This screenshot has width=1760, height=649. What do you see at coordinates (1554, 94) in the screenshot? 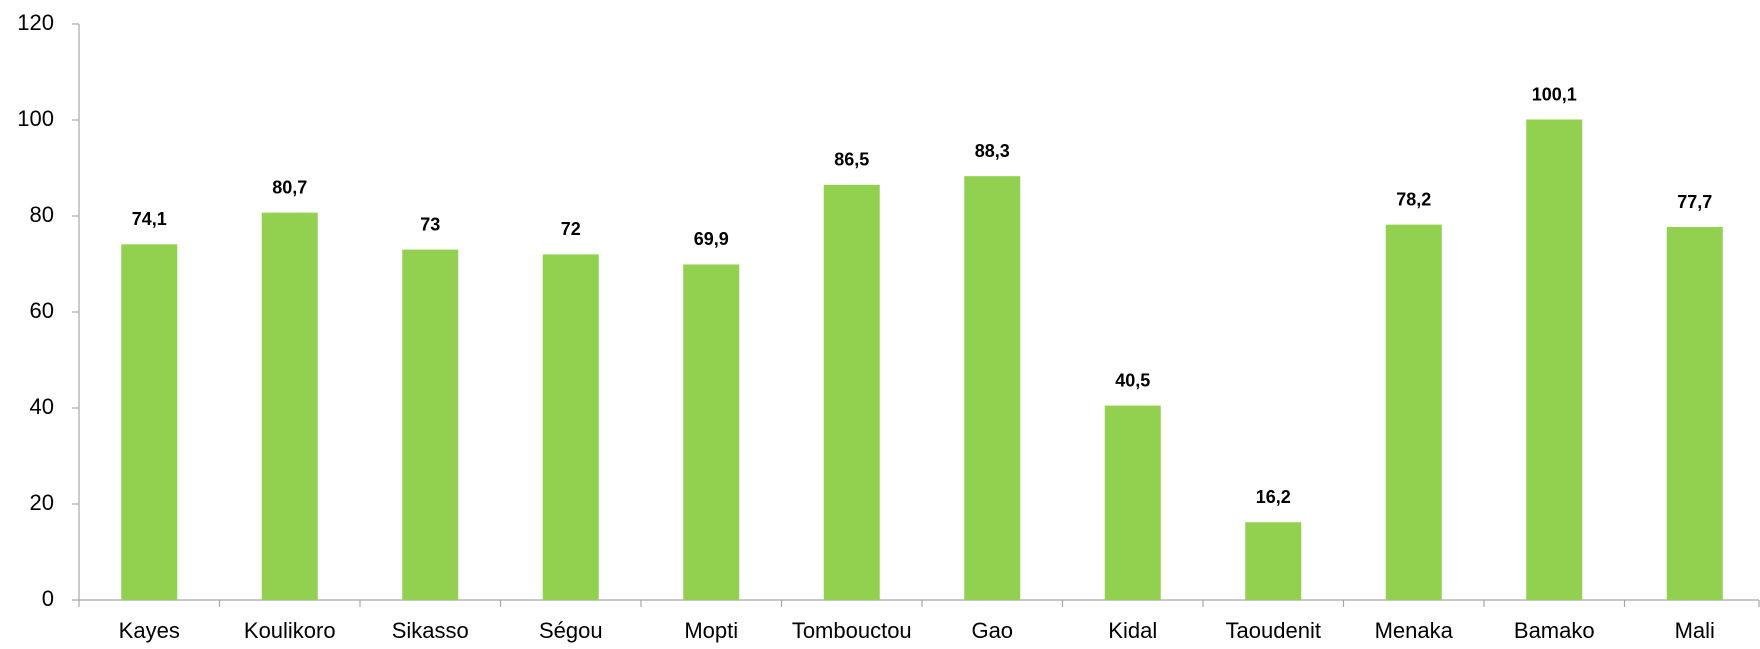
I see `data-label: 100,1` at bounding box center [1554, 94].